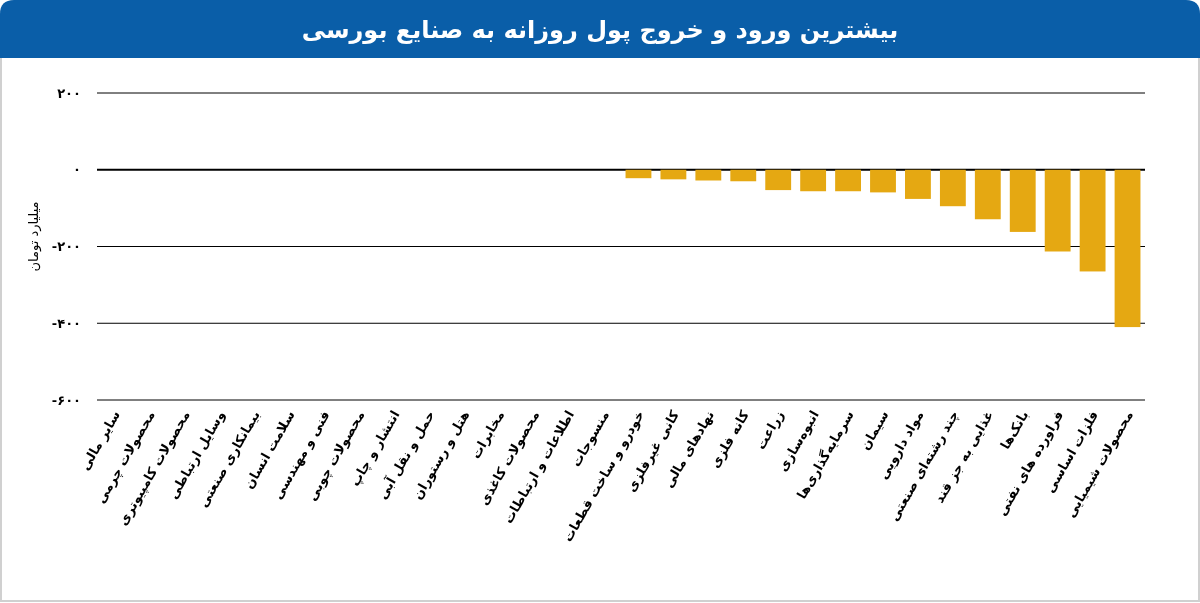  Describe the element at coordinates (66, 323) in the screenshot. I see `y-tick-label: -۴۰۰` at that location.